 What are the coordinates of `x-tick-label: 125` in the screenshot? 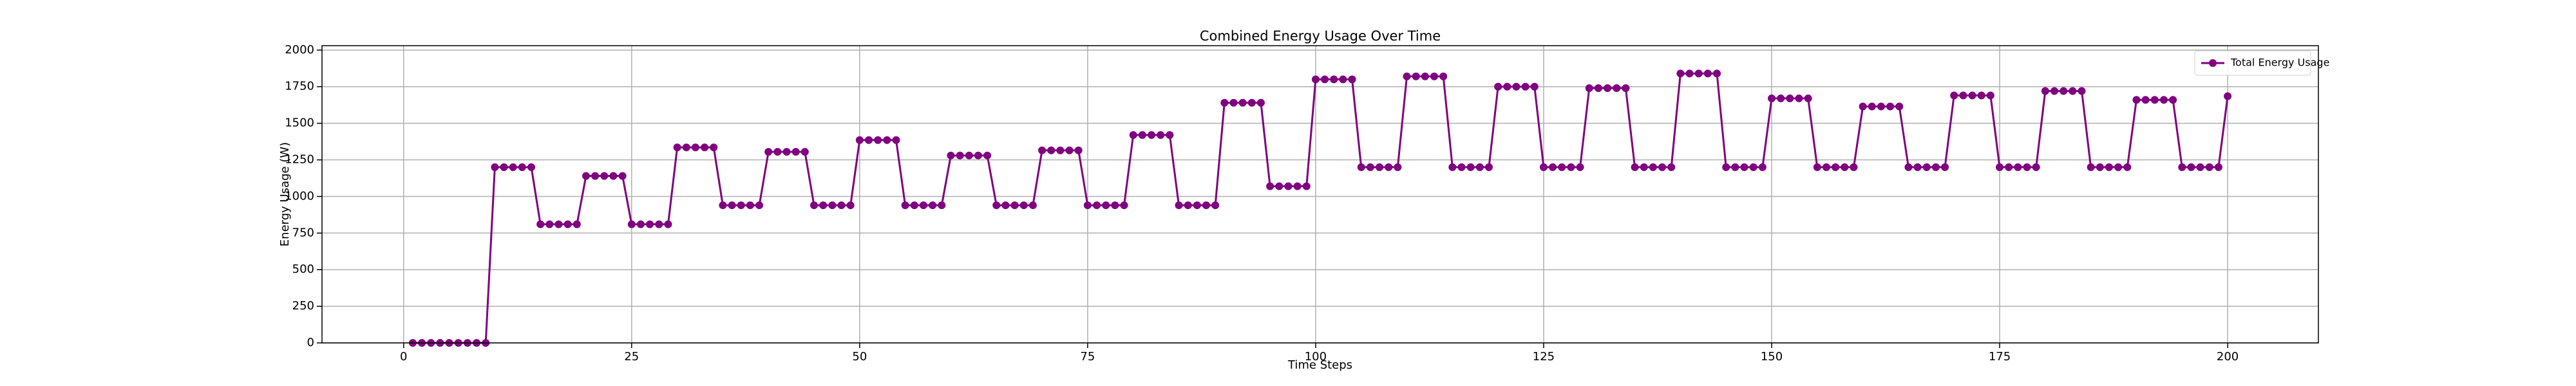 It's located at (1544, 356).